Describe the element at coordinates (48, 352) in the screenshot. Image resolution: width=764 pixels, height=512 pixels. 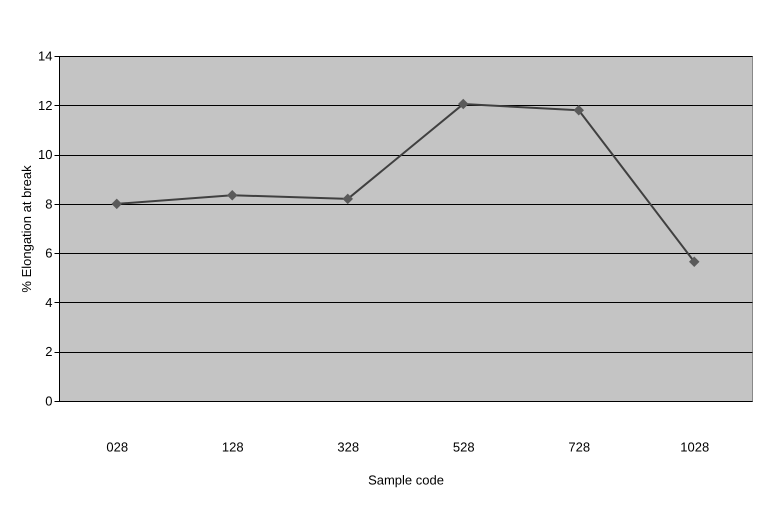
I see `y-tick-label: 2` at that location.